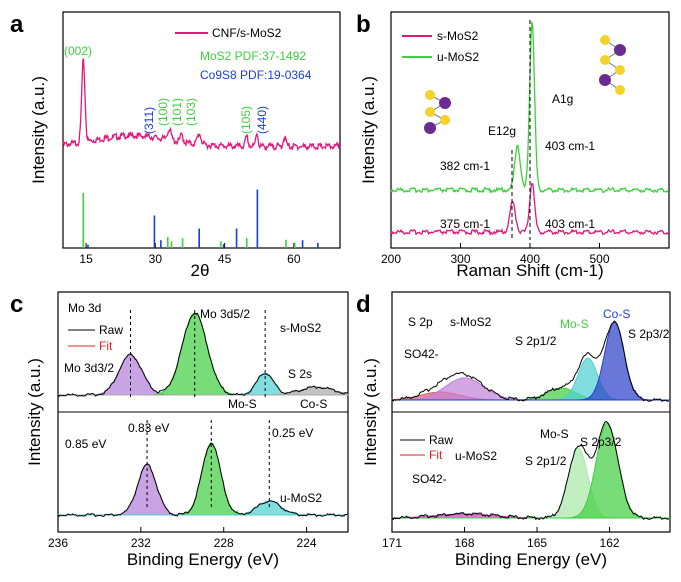  Describe the element at coordinates (530, 361) in the screenshot. I see `panel-d-raw-s` at that location.